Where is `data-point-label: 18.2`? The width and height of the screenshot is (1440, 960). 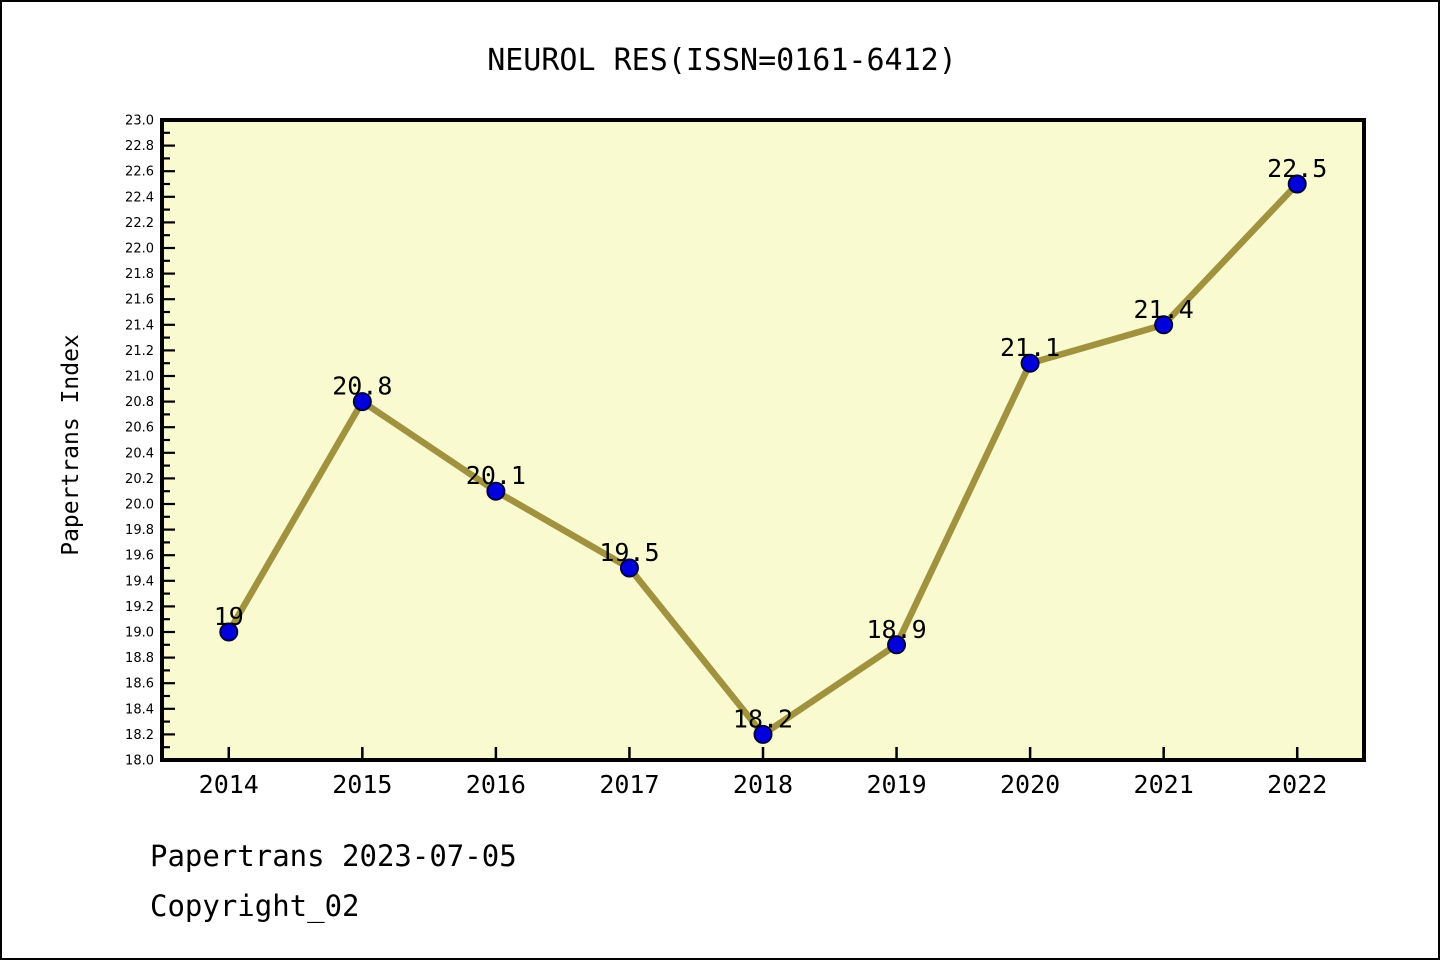 data-point-label: 18.2 is located at coordinates (763, 718).